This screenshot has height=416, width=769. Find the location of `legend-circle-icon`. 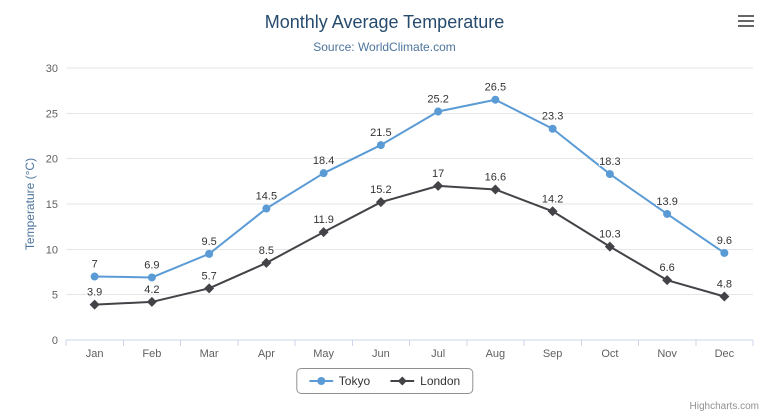

legend-circle-icon is located at coordinates (320, 381).